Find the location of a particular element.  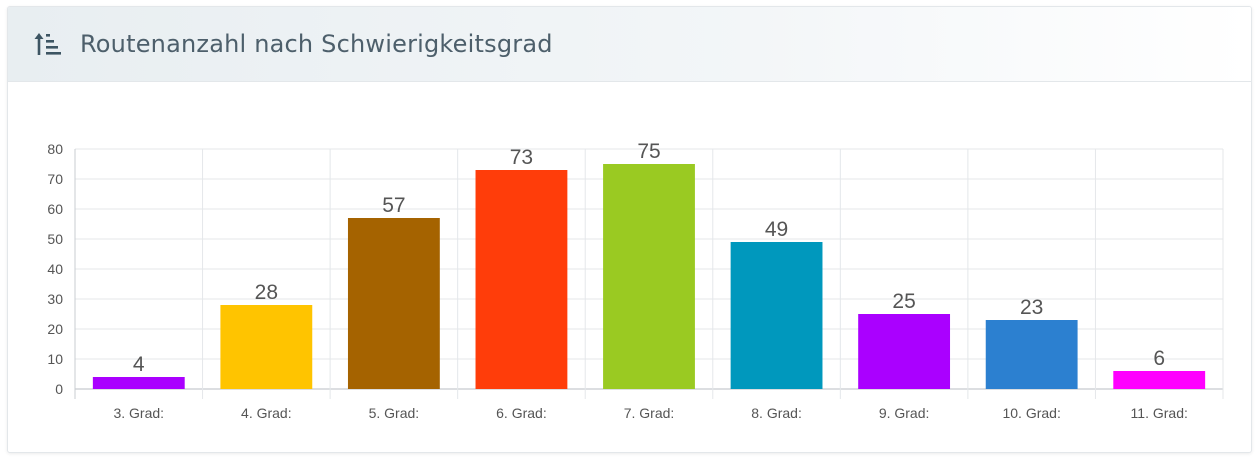

y-tick-label: 40 is located at coordinates (55, 269).